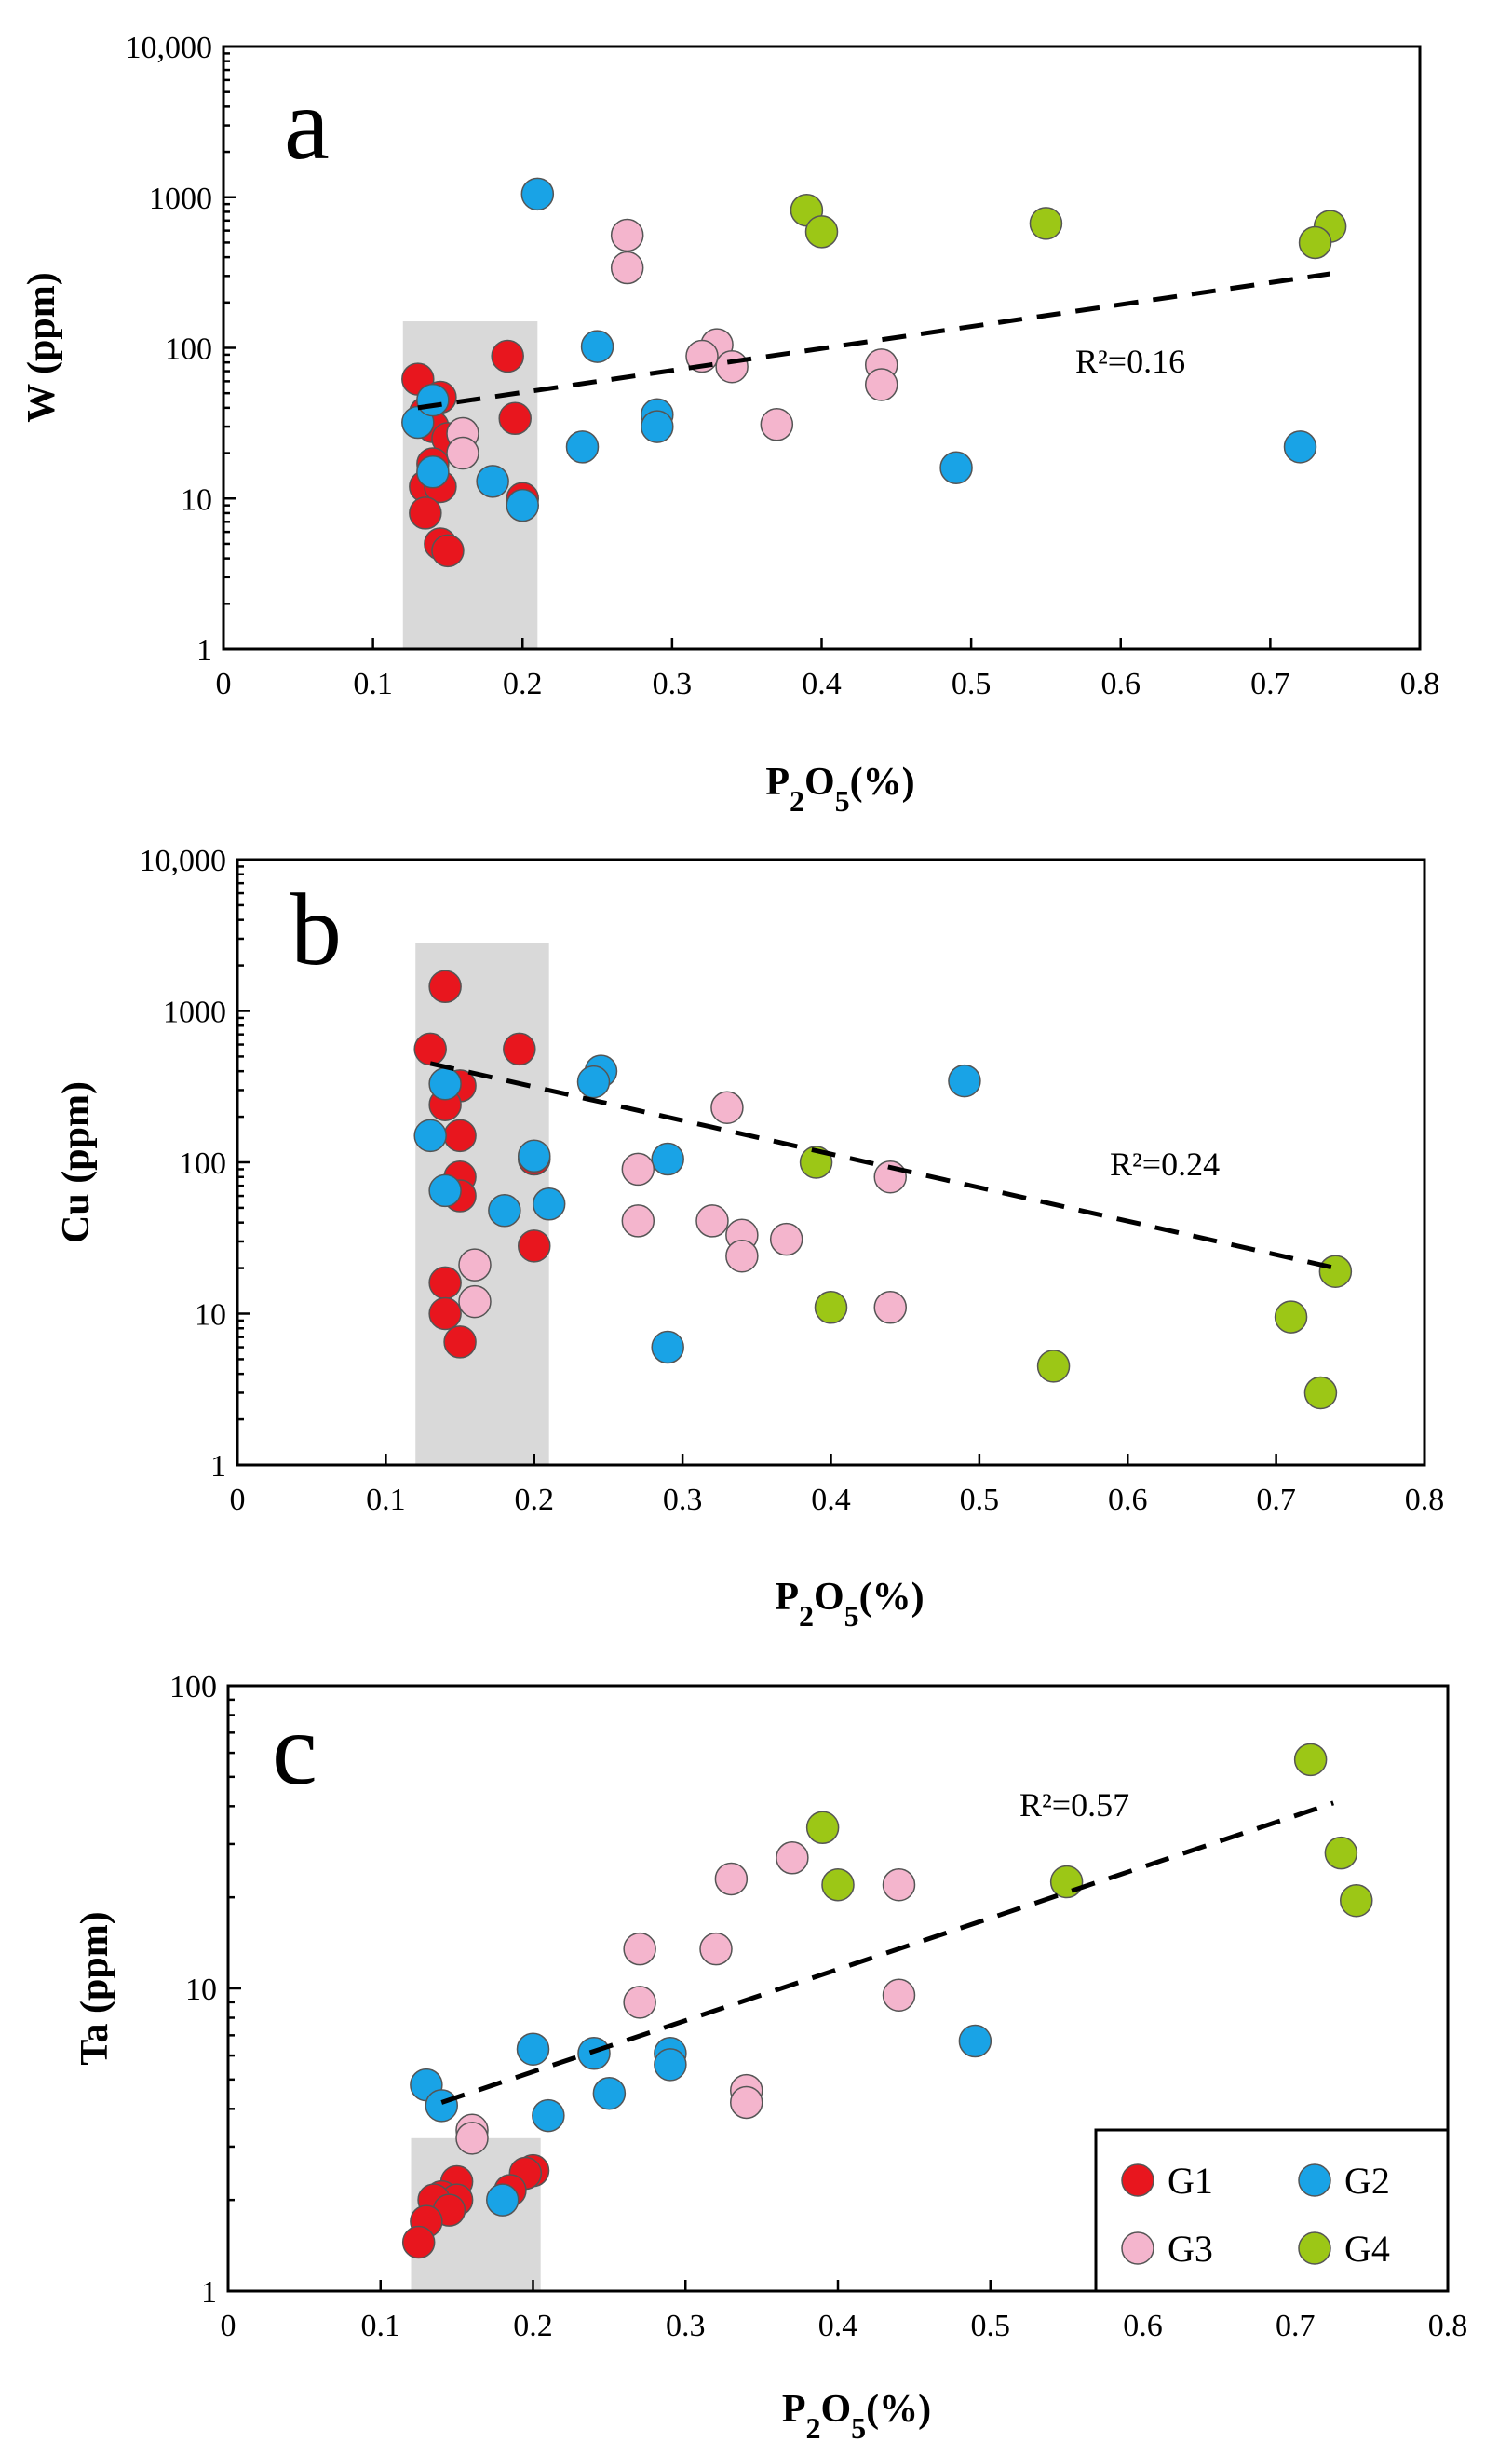 This screenshot has width=1512, height=2455. Describe the element at coordinates (1367, 2181) in the screenshot. I see `legend-label-G2: G2` at that location.